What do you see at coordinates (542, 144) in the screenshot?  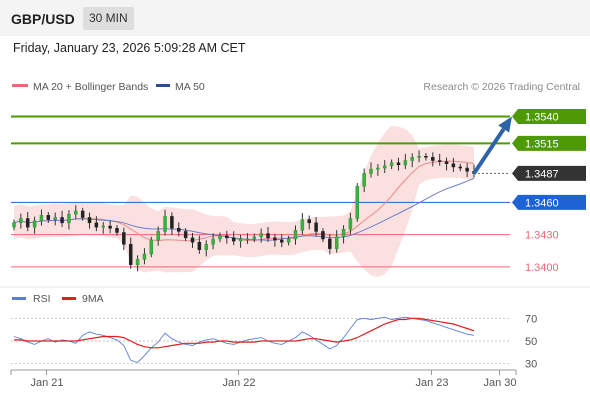 I see `level-value: 1.3515` at bounding box center [542, 144].